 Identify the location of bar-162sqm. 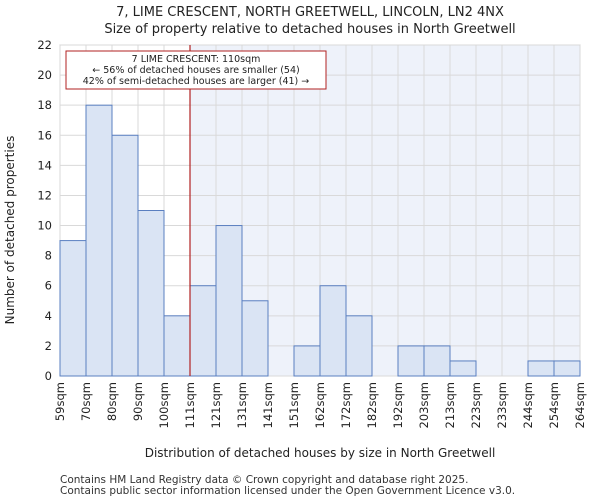
(333, 331).